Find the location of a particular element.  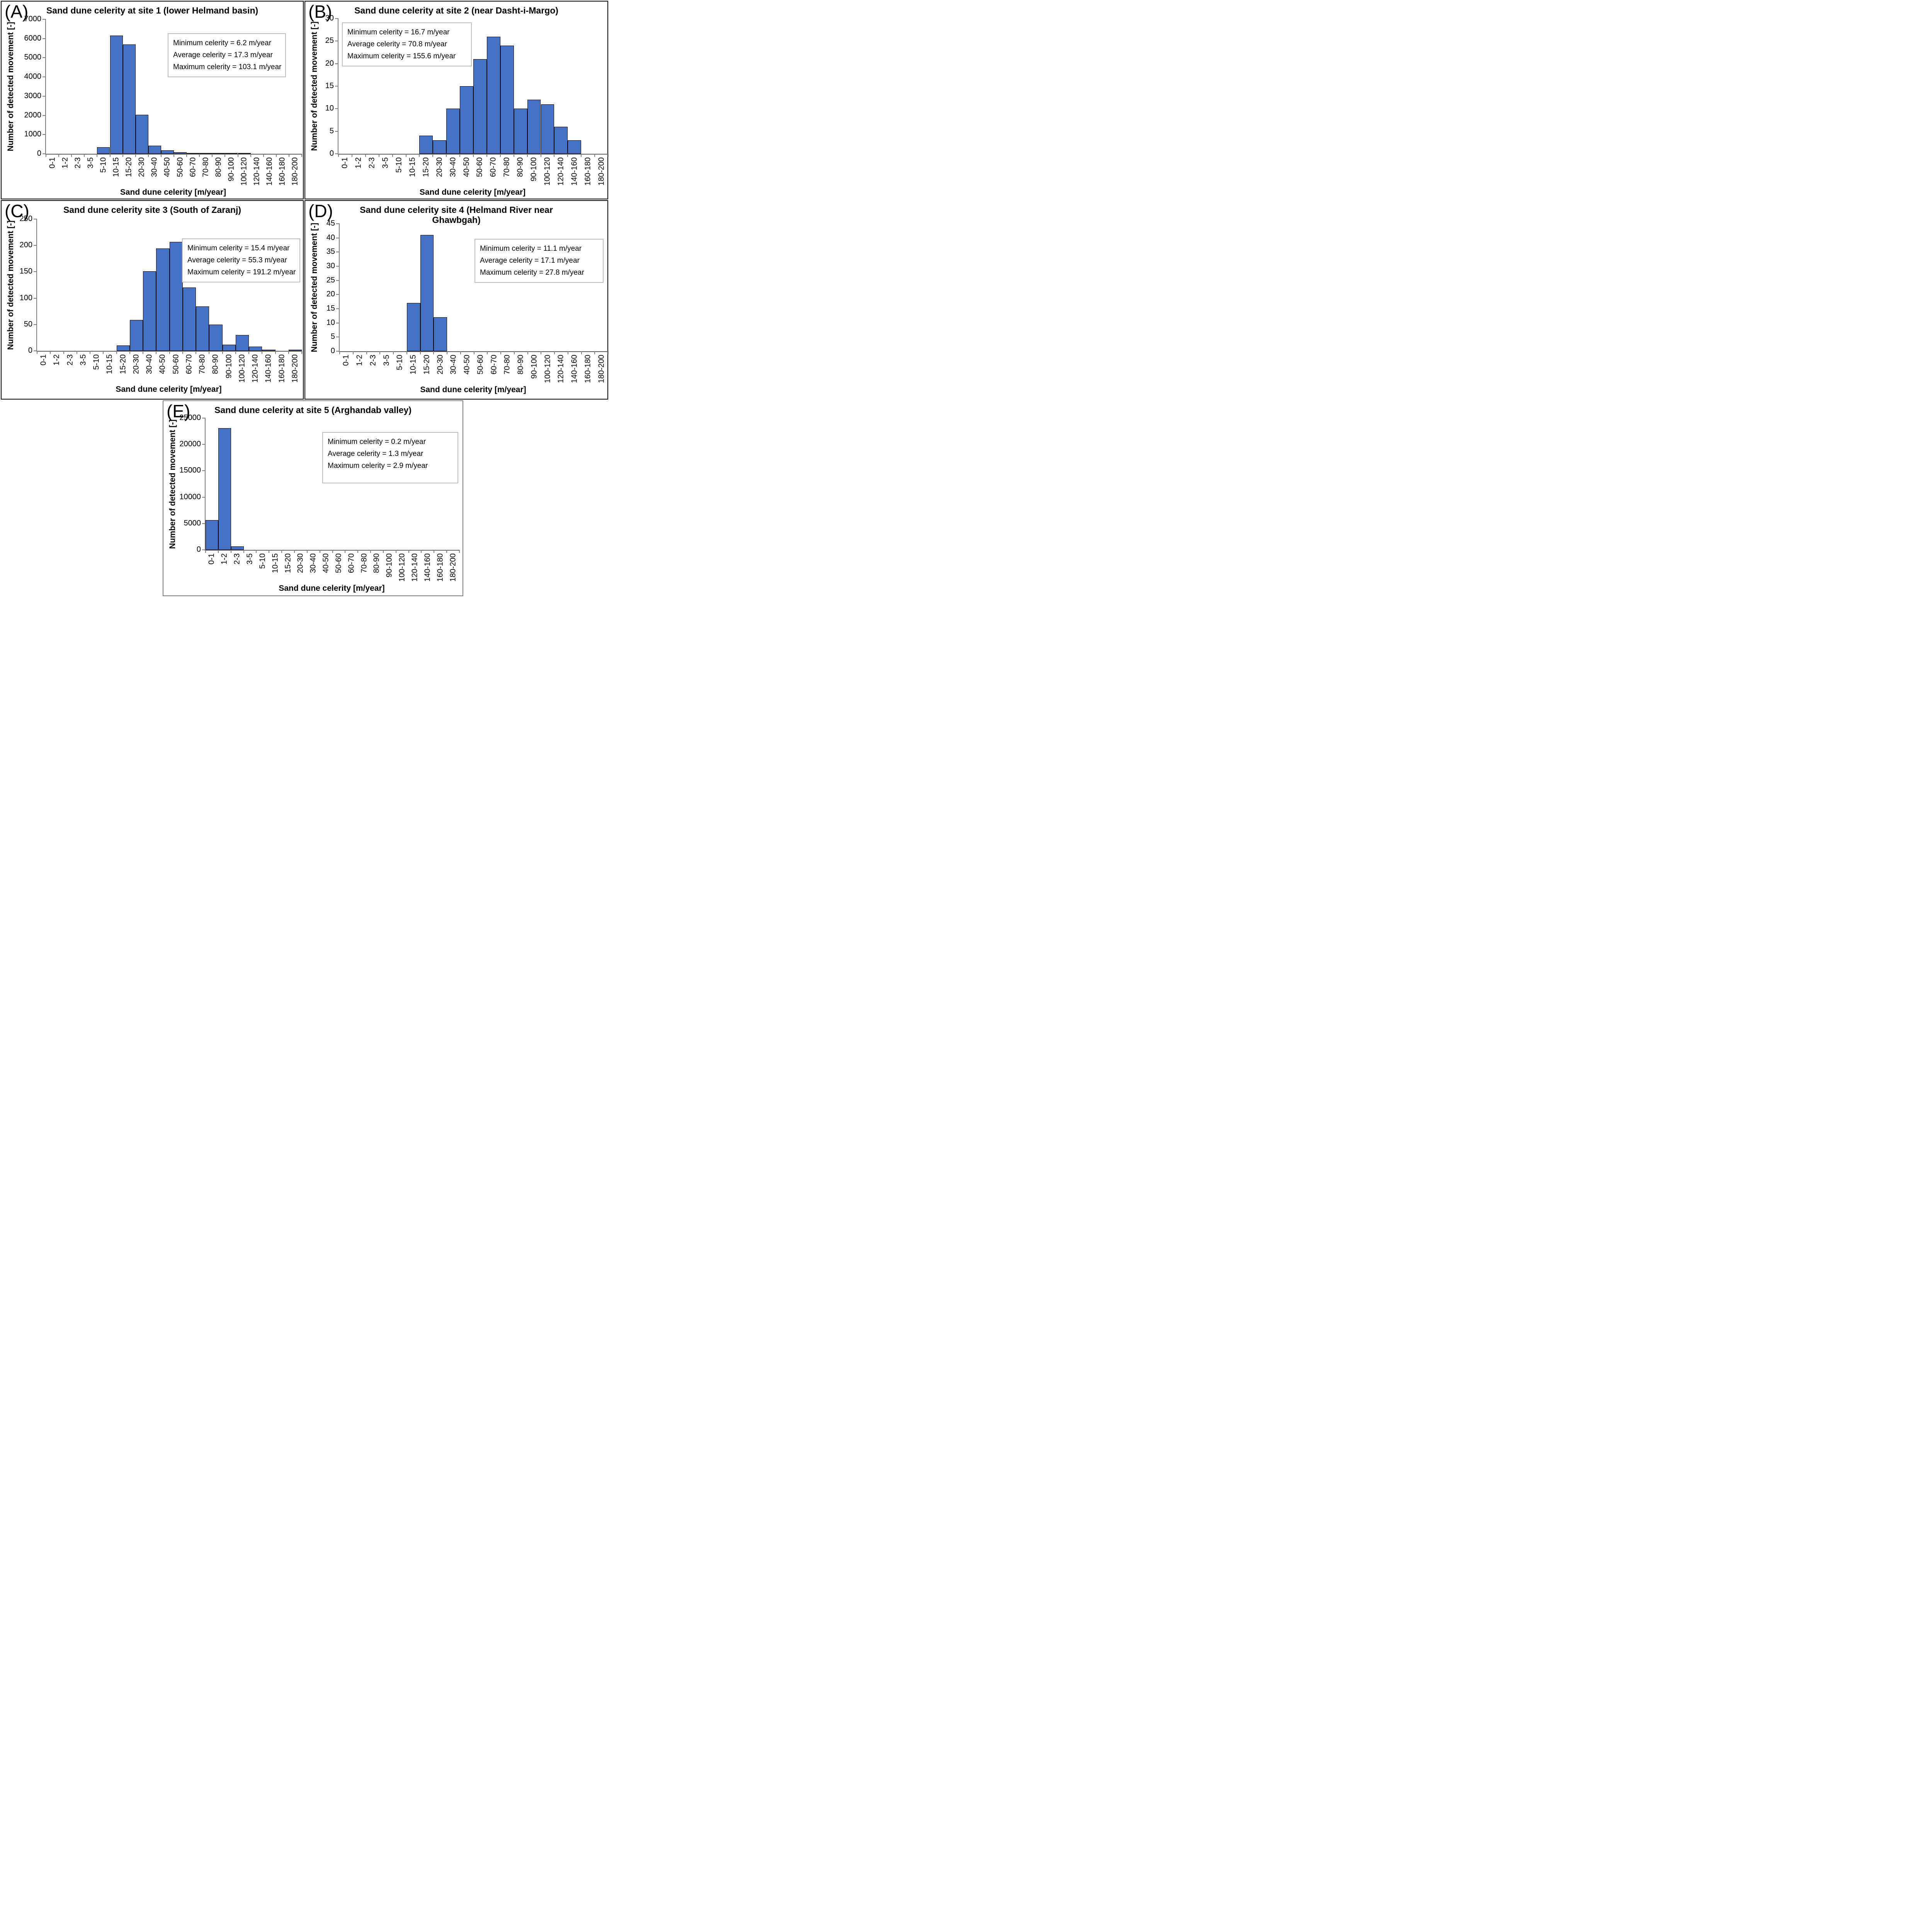

x-tick-label: 40-50 is located at coordinates (326, 563).